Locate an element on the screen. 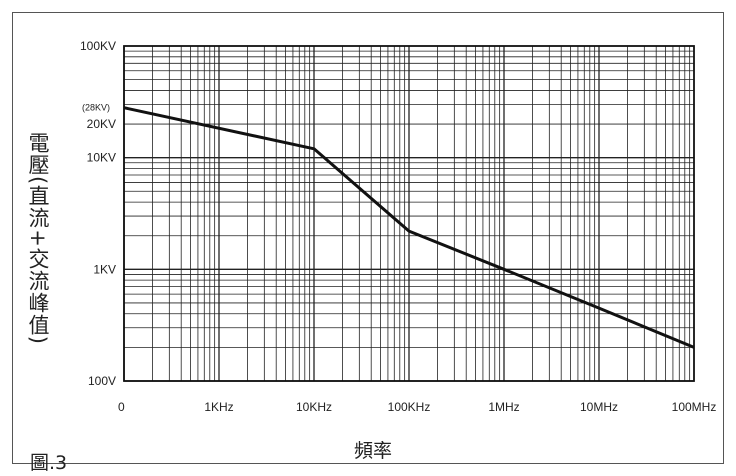  y-tick-label: 1KV is located at coordinates (104, 269).